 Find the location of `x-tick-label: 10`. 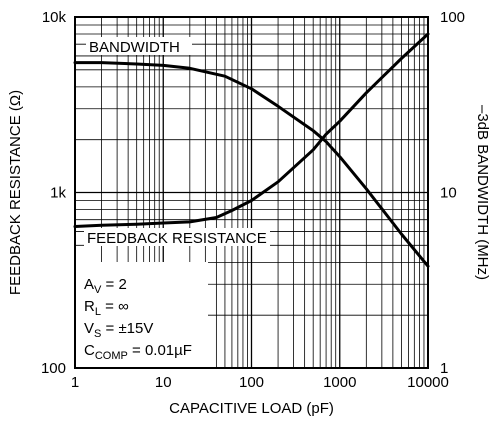

x-tick-label: 10 is located at coordinates (163, 382).